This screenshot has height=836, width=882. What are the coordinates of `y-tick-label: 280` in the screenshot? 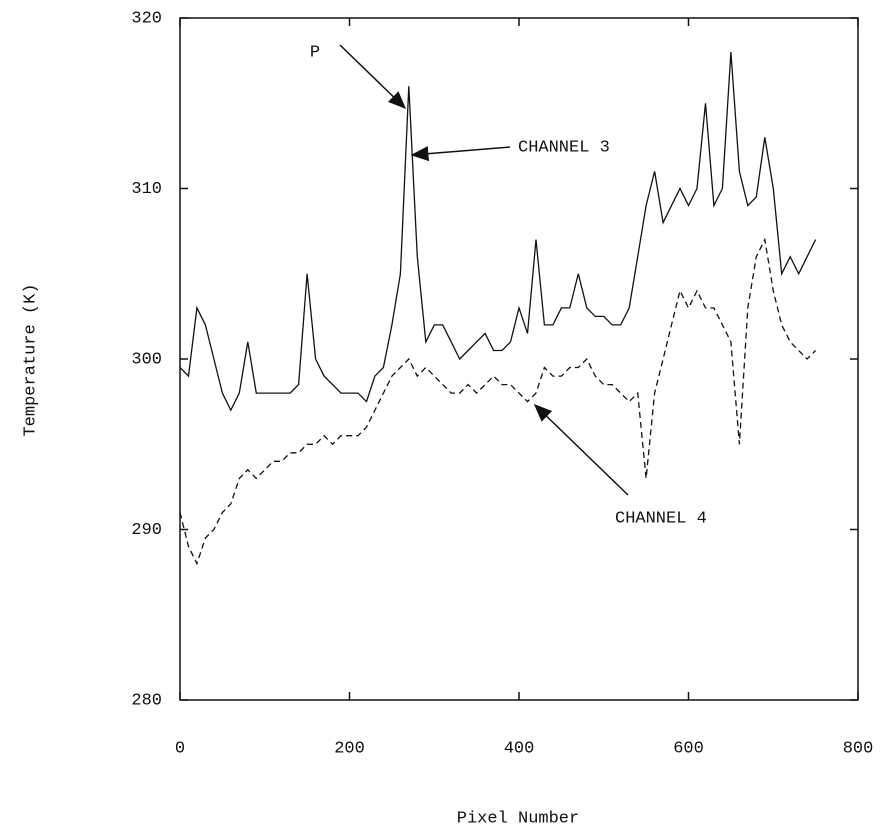 It's located at (146, 700).